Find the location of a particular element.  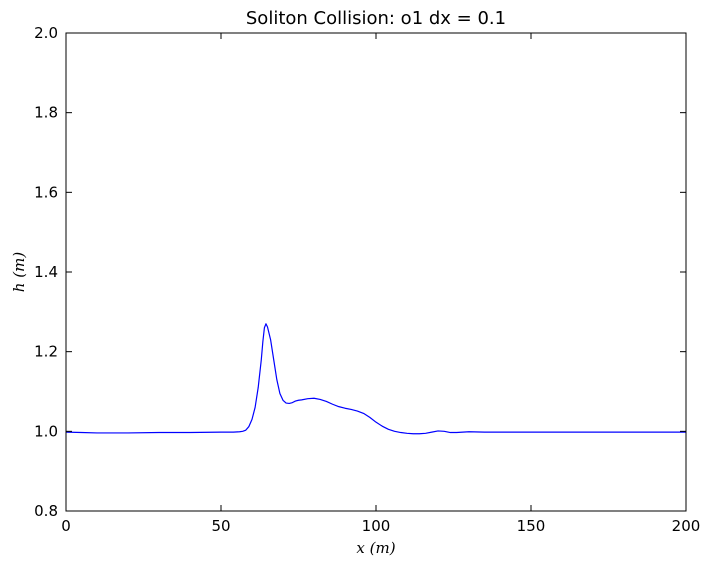

x-axis-label: x (m) is located at coordinates (375, 548).